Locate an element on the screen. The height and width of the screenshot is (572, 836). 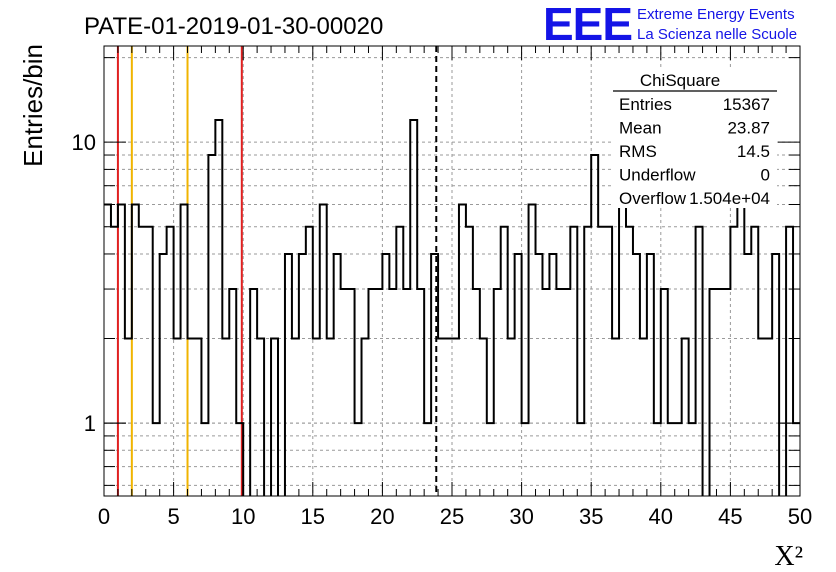
x-tick-label: 30 is located at coordinates (521, 516).